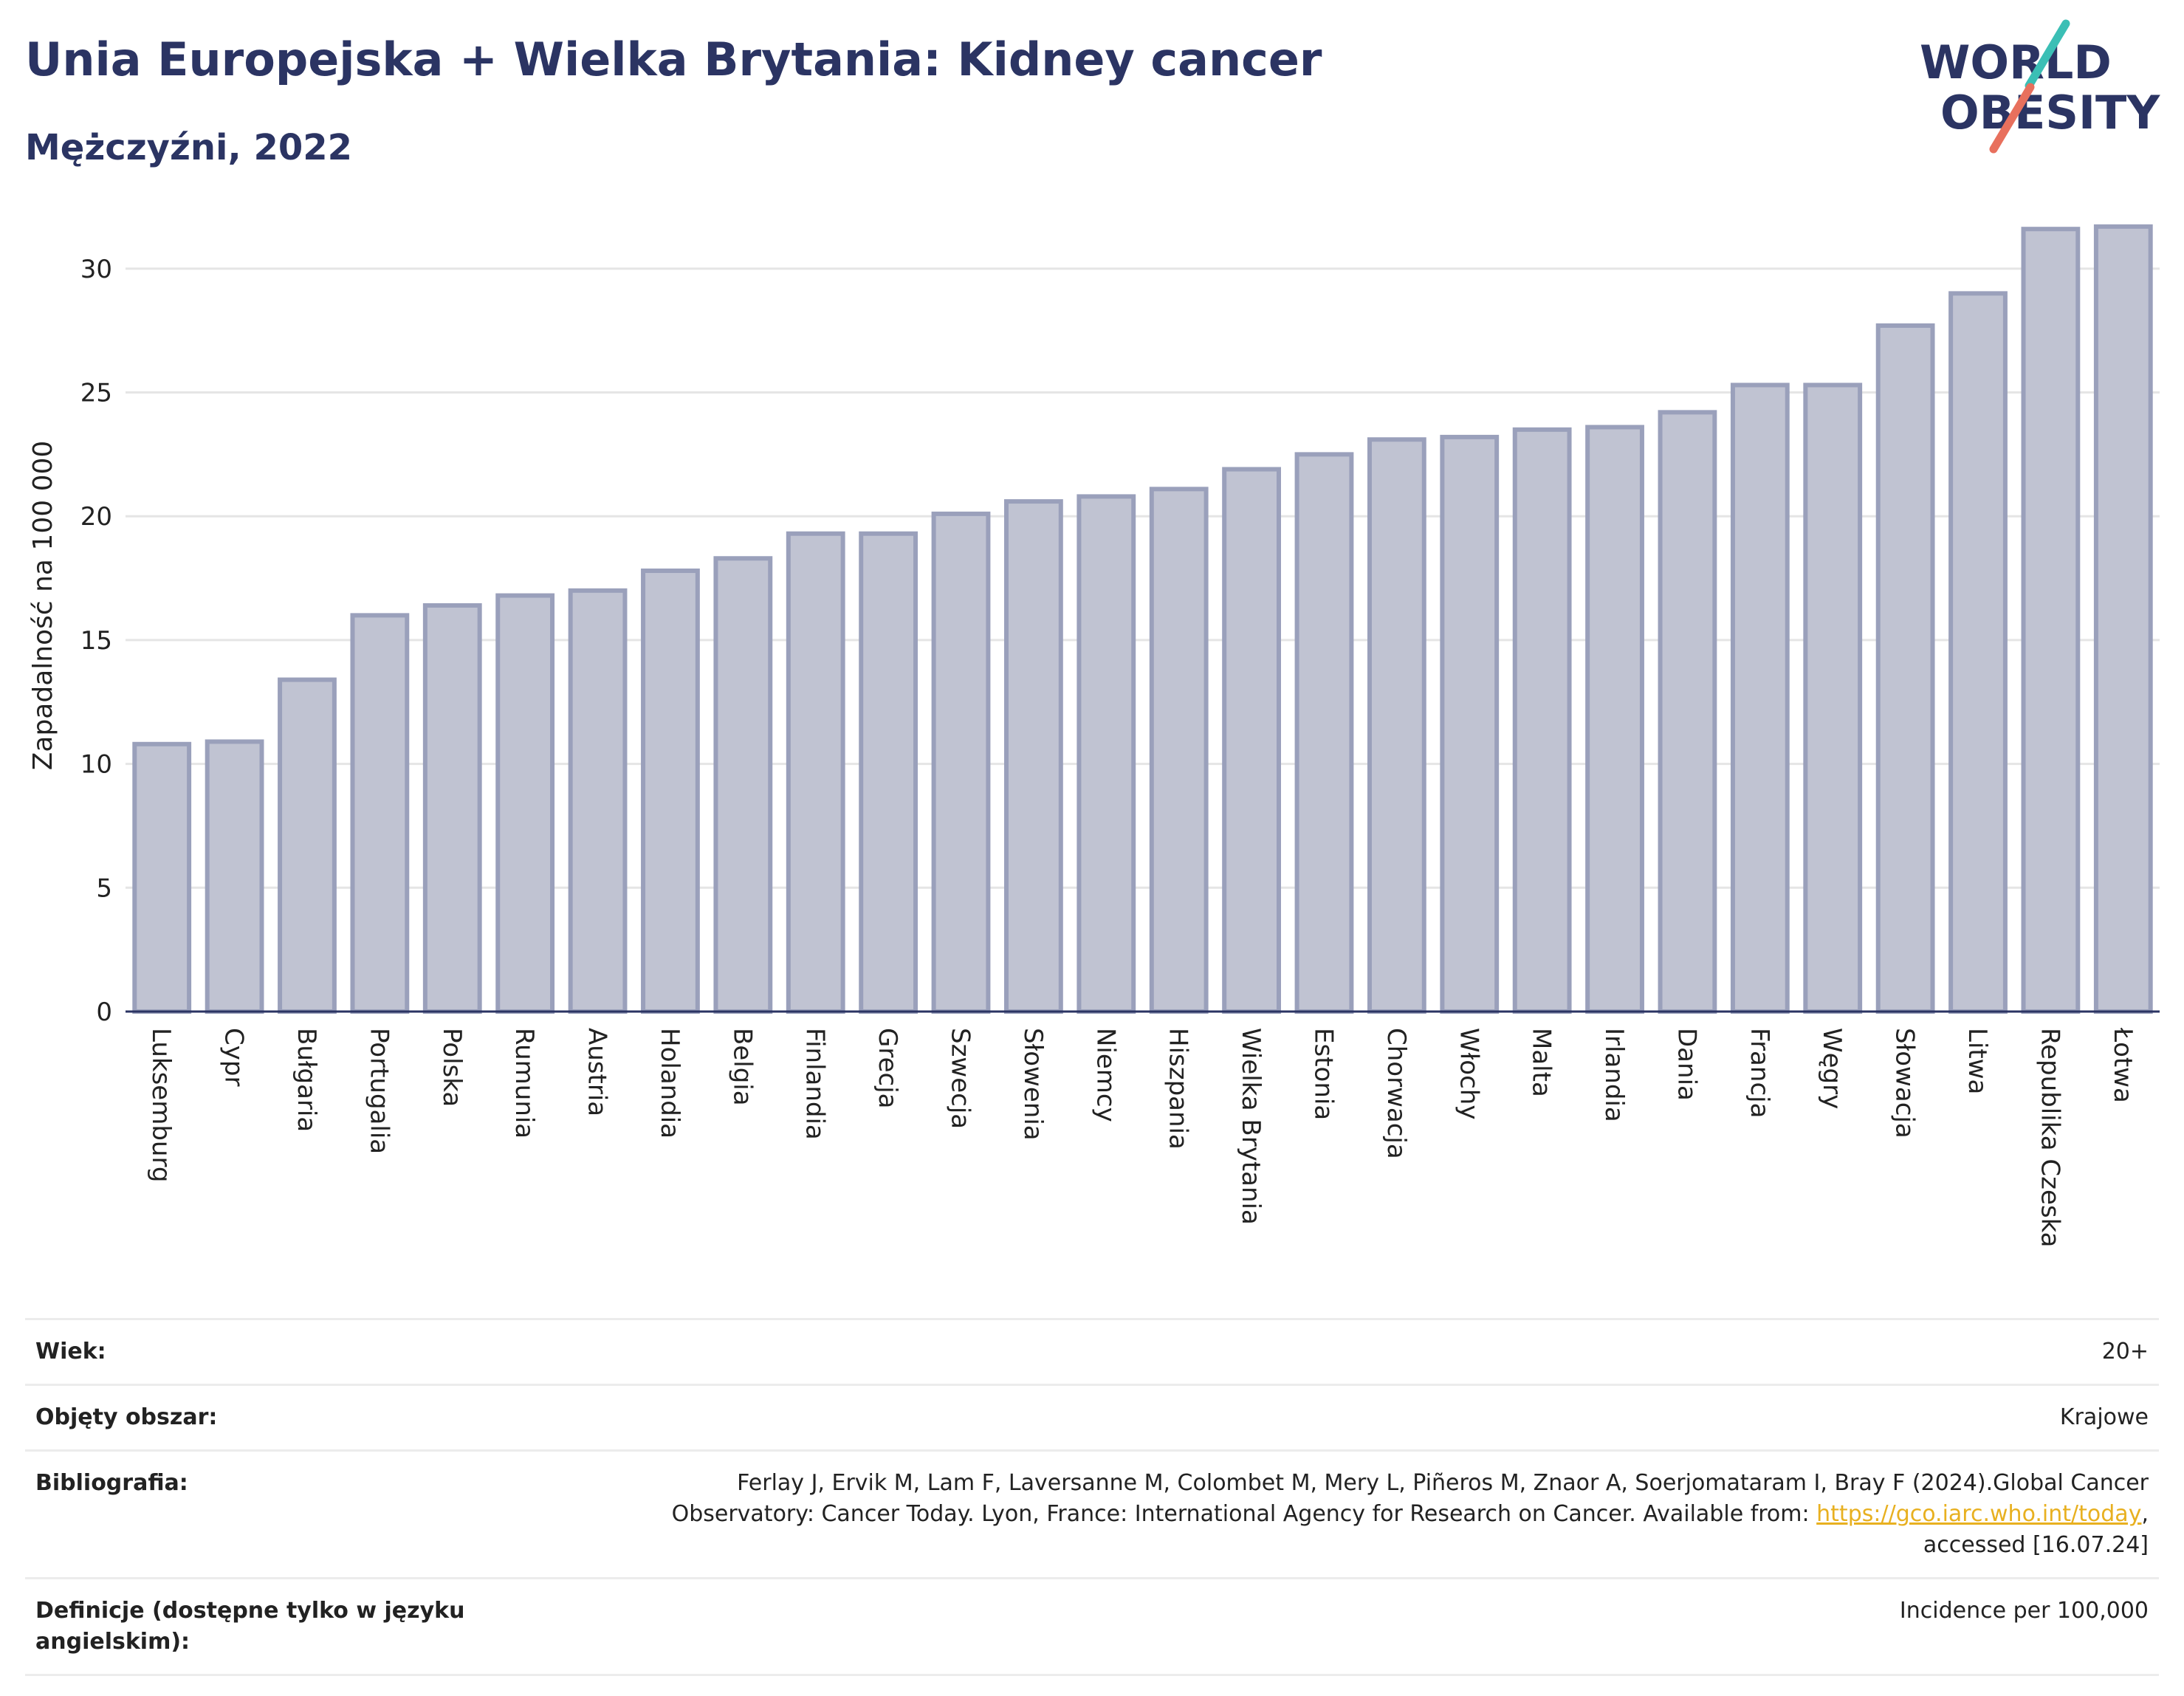 The width and height of the screenshot is (2184, 1696). I want to click on source-link: https://gco.iarc.who.int/today, so click(1979, 1514).